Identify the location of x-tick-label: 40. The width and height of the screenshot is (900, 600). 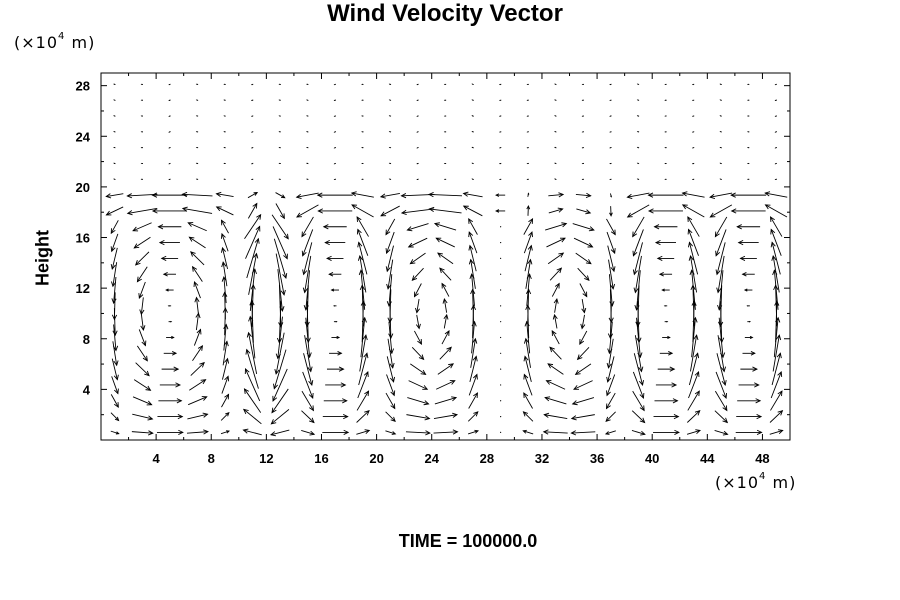
(652, 458).